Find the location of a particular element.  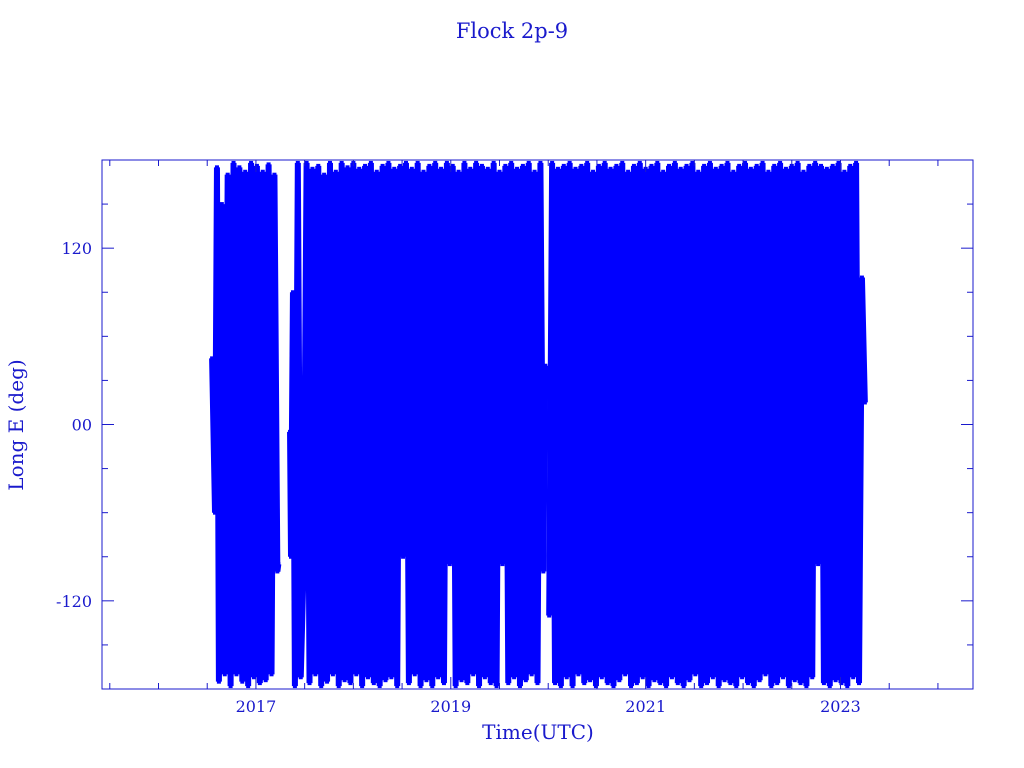

y-tick-label: -120 is located at coordinates (74, 601).